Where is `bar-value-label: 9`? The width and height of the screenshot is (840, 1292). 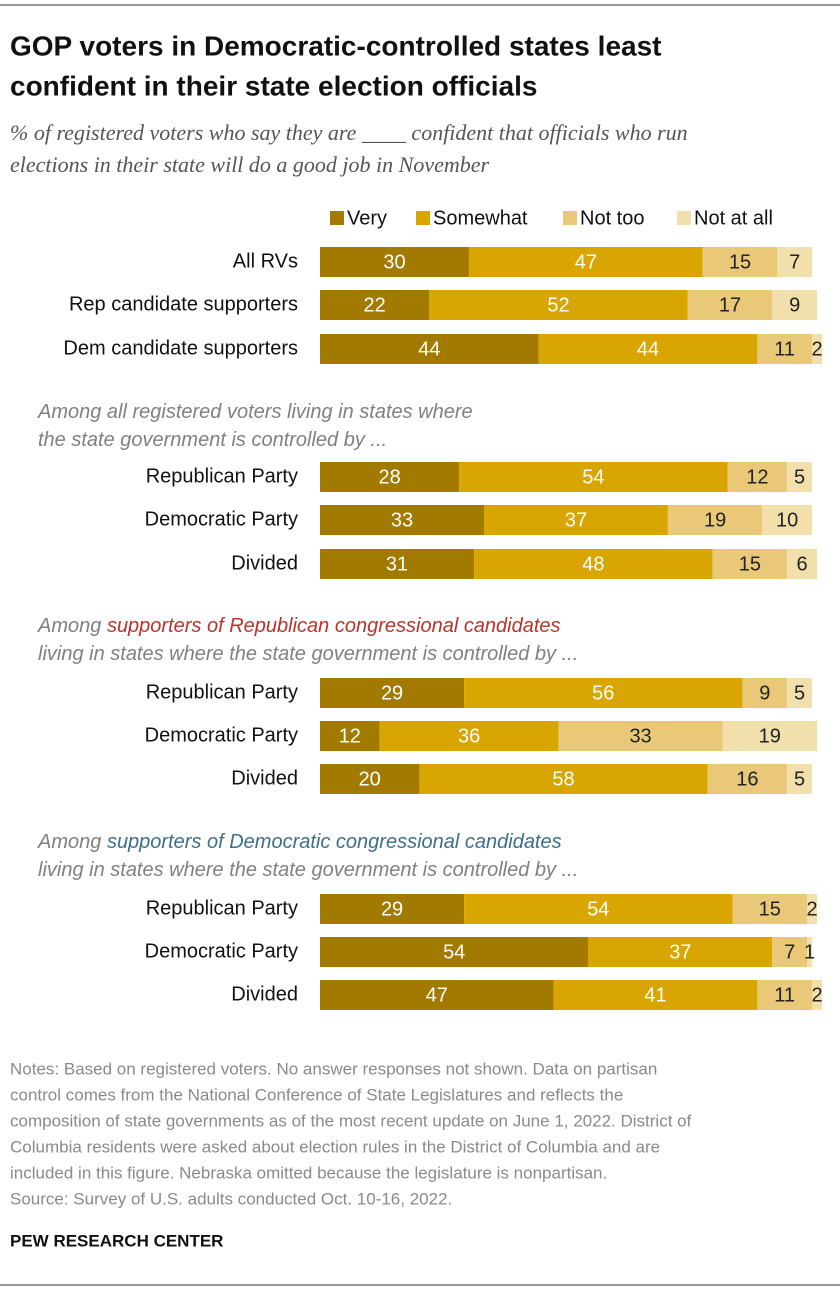
bar-value-label: 9 is located at coordinates (794, 305).